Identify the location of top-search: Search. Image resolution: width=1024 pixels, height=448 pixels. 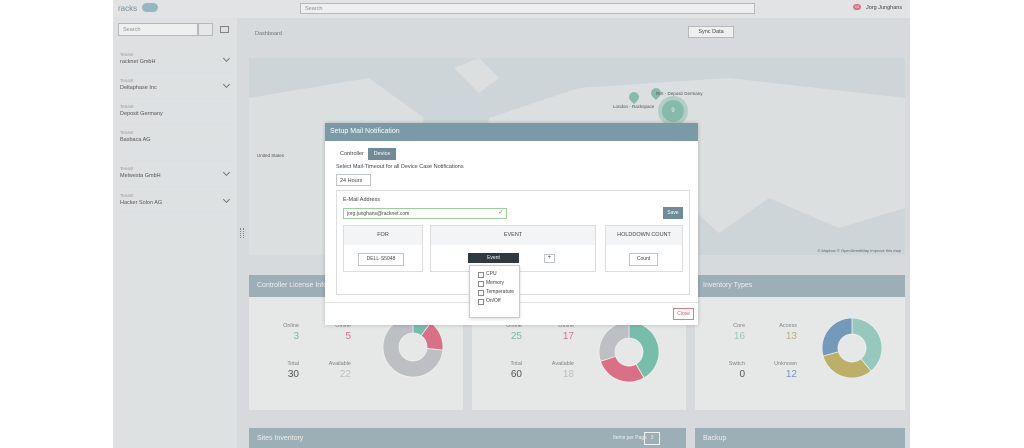
(527, 8).